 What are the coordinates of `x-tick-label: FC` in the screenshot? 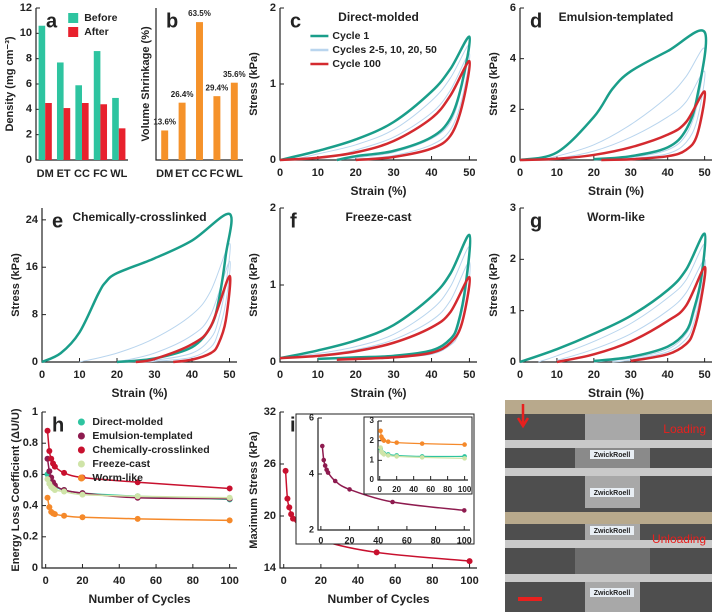 It's located at (100, 174).